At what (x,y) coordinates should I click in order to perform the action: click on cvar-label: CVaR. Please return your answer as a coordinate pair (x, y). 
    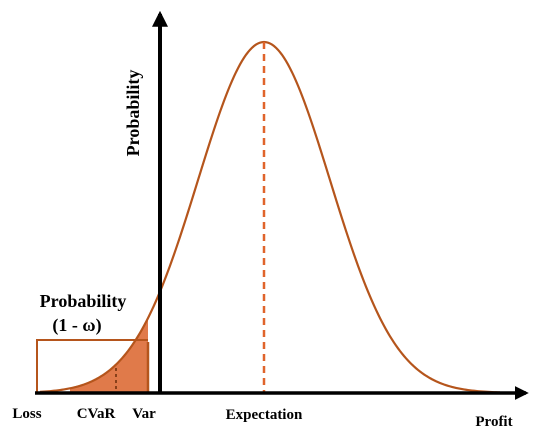
    Looking at the image, I should click on (96, 414).